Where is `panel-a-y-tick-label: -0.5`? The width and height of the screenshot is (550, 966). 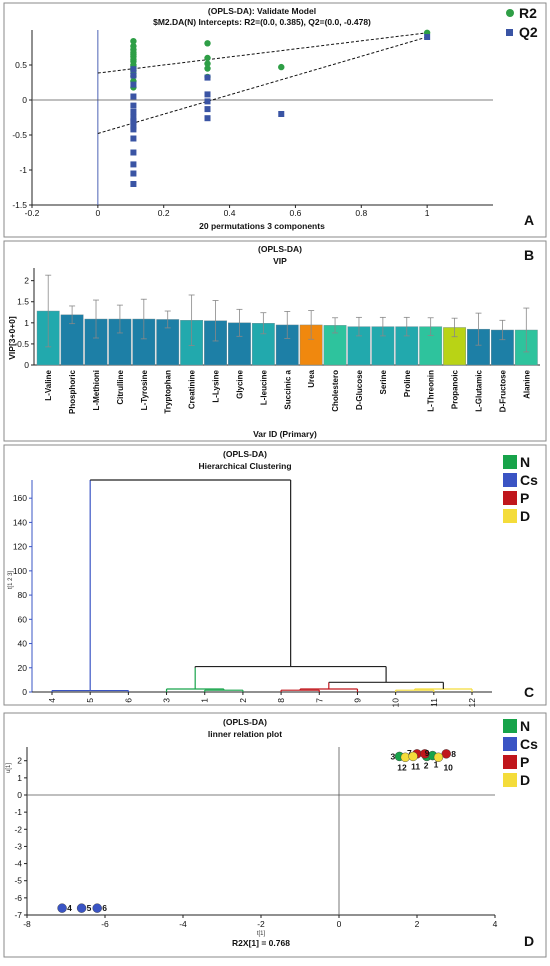 panel-a-y-tick-label: -0.5 is located at coordinates (19, 135).